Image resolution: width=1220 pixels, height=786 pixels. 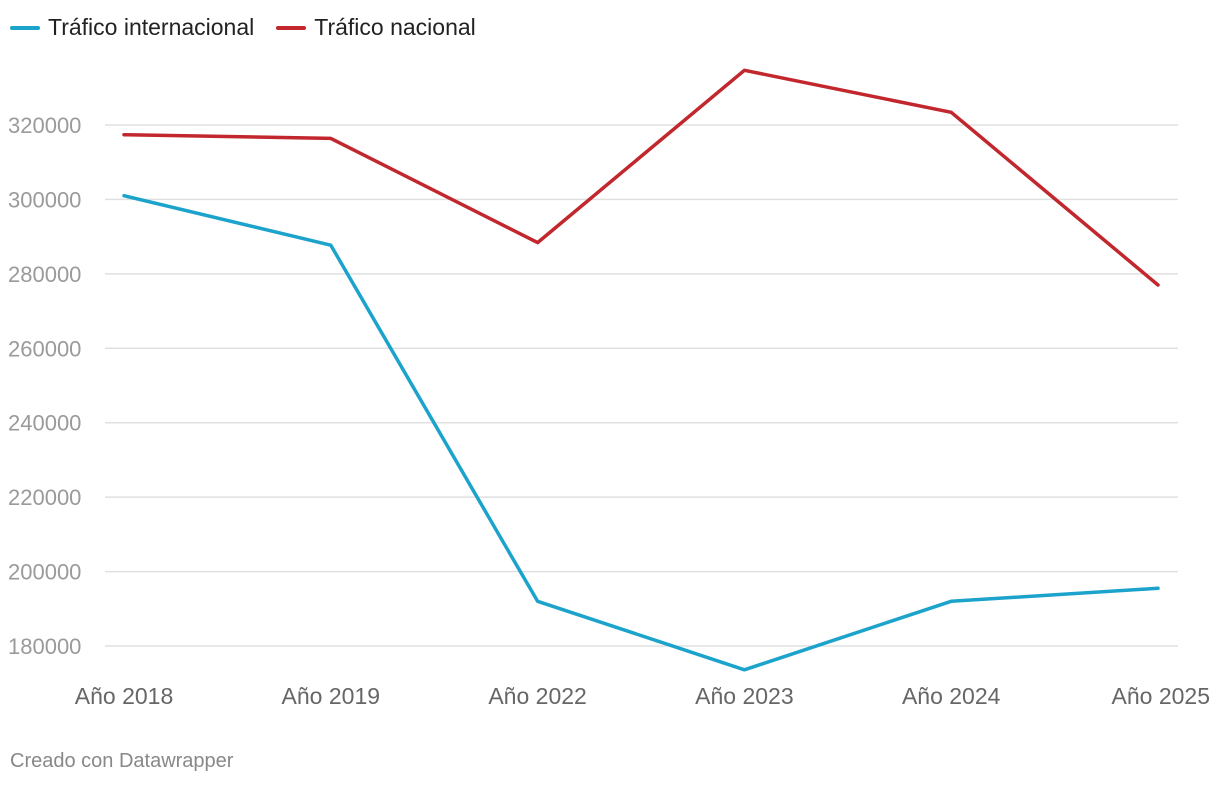 What do you see at coordinates (122, 761) in the screenshot?
I see `footer-credit: Creado con Datawrapper` at bounding box center [122, 761].